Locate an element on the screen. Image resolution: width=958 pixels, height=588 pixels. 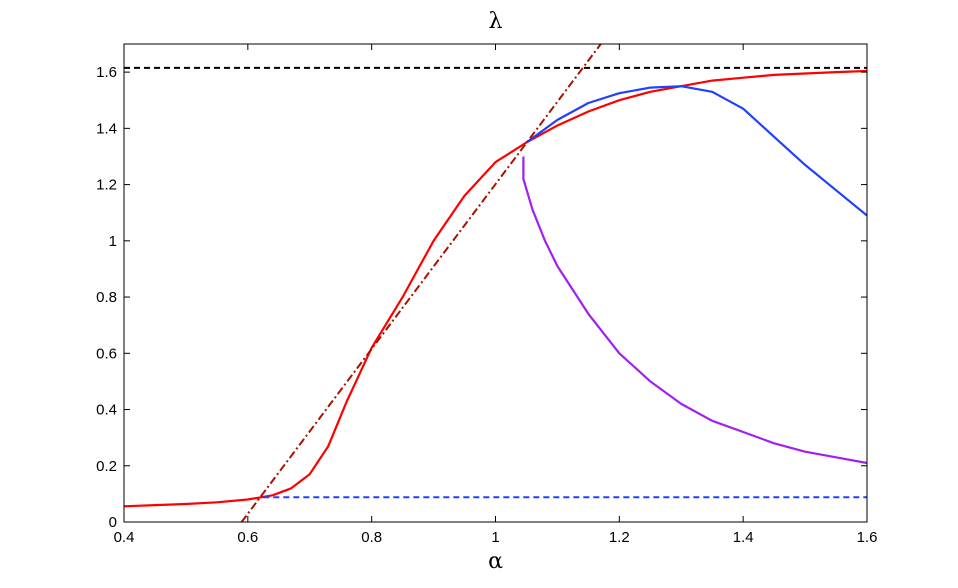
y-tick-label: 0.4 is located at coordinates (106, 410).